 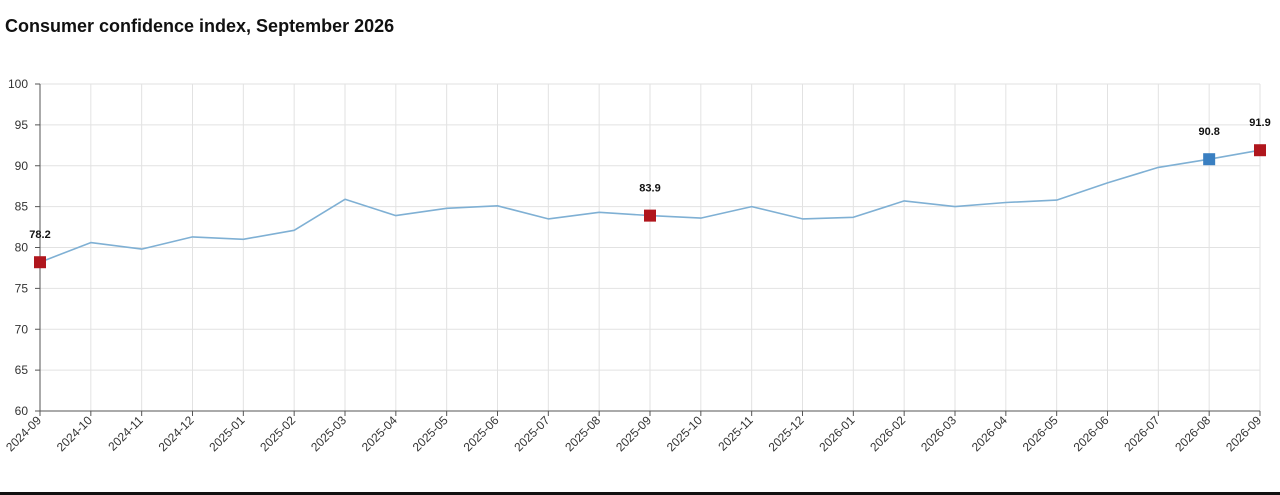 What do you see at coordinates (582, 433) in the screenshot?
I see `x-tick-label: 2025-08` at bounding box center [582, 433].